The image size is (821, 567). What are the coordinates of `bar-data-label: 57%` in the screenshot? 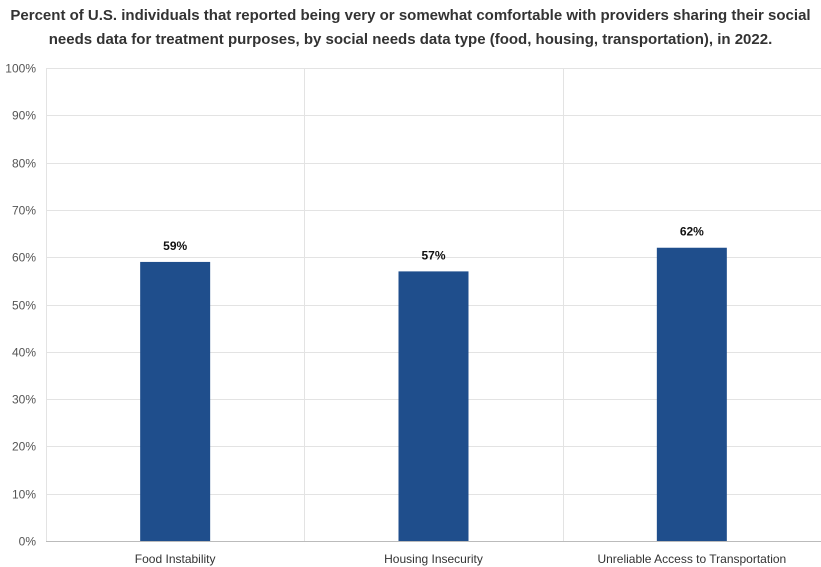 It's located at (433, 255).